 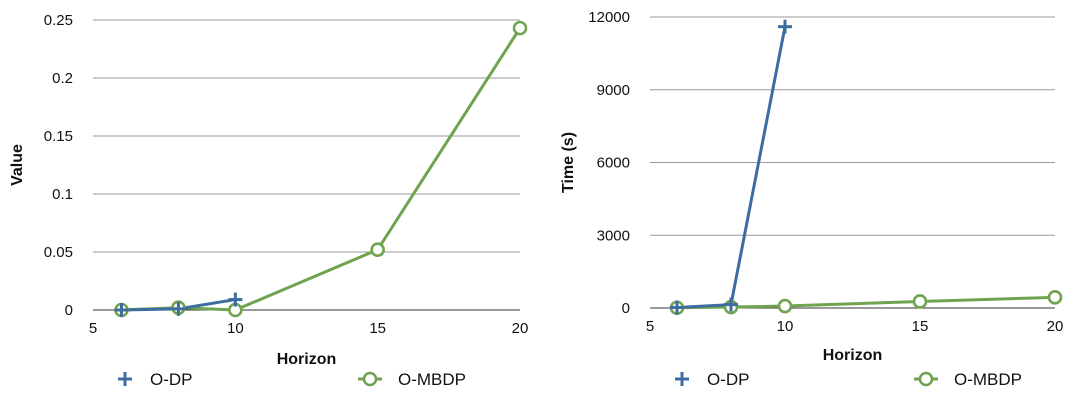 I want to click on y-tick-label: 0.2, so click(x=62, y=78).